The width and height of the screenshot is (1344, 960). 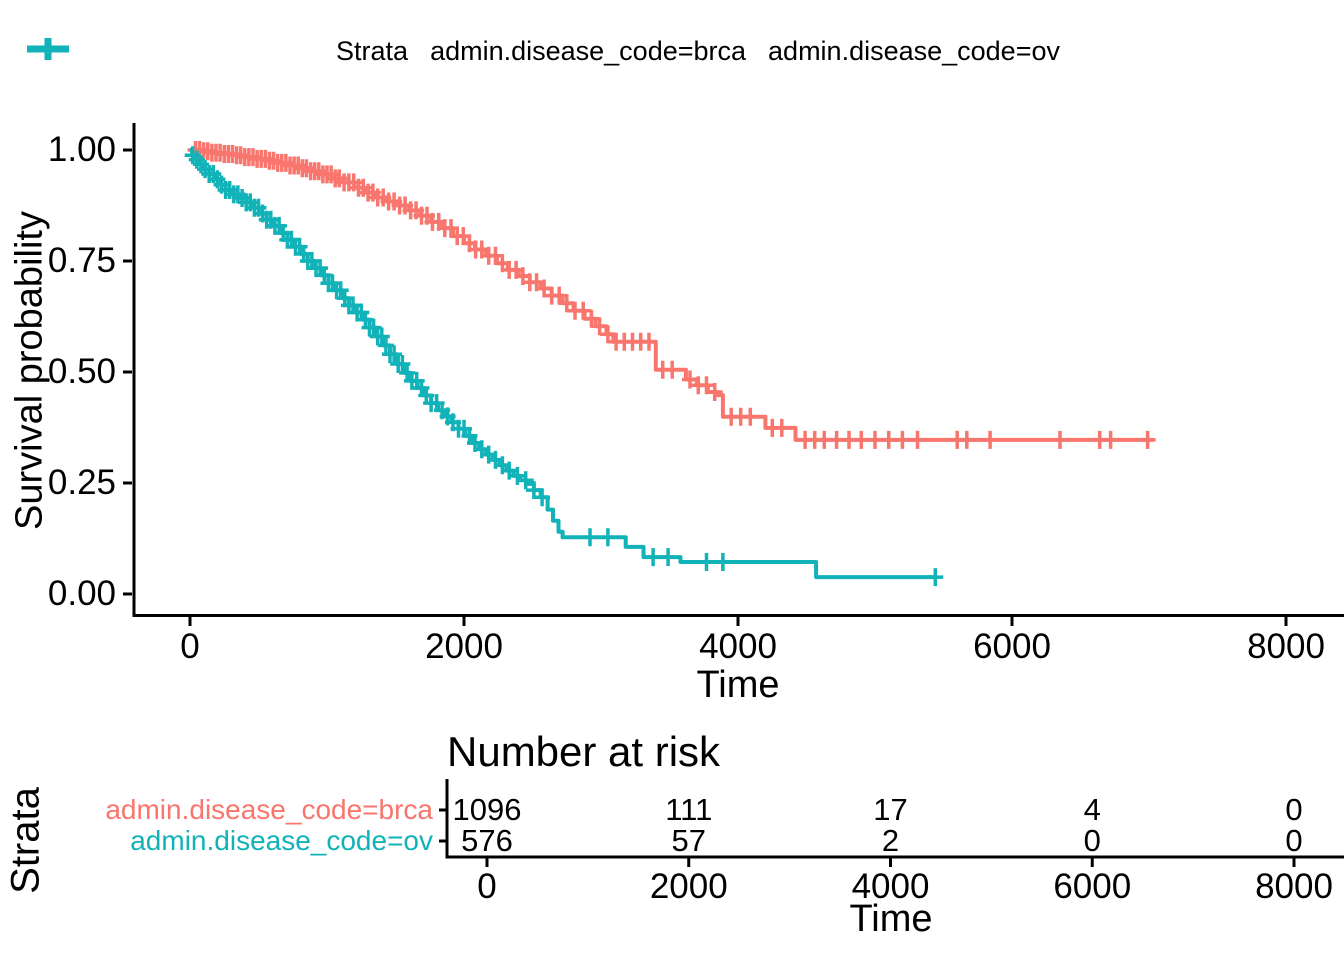 I want to click on risk-count: 576, so click(x=487, y=840).